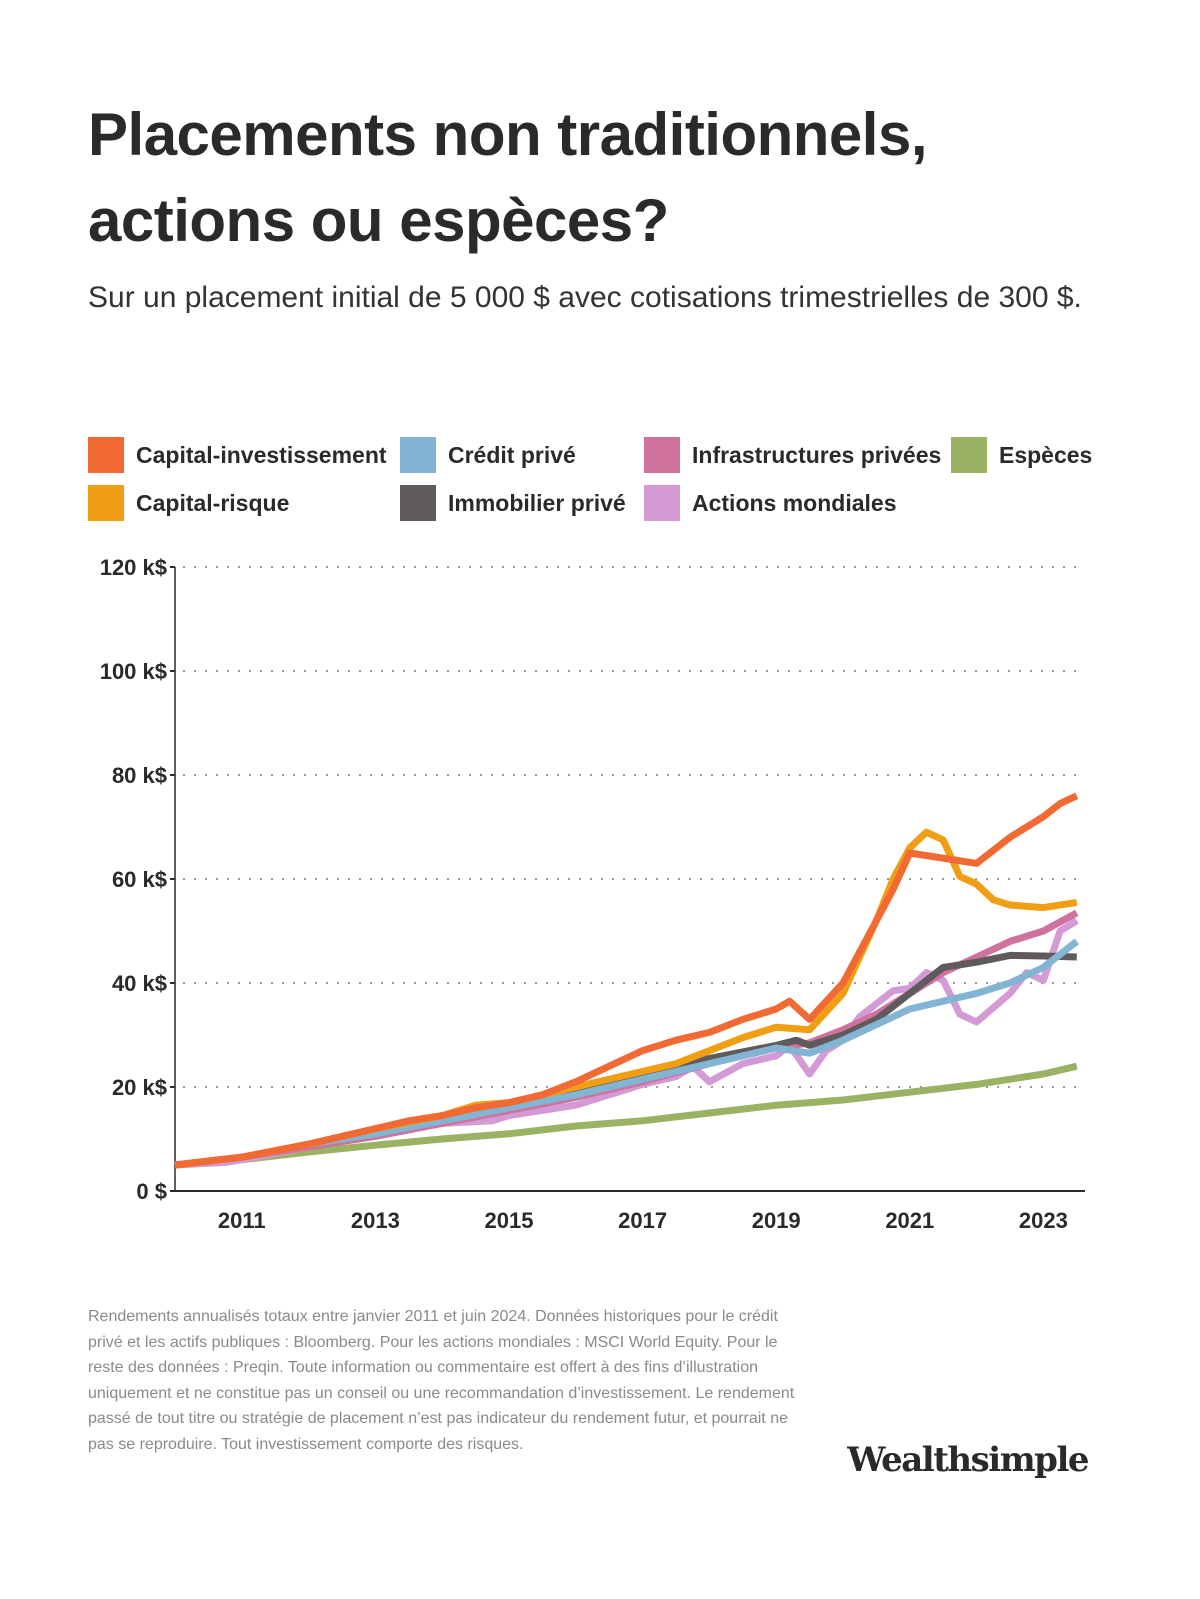  I want to click on legend-item-credit-prive: Crédit privé, so click(488, 455).